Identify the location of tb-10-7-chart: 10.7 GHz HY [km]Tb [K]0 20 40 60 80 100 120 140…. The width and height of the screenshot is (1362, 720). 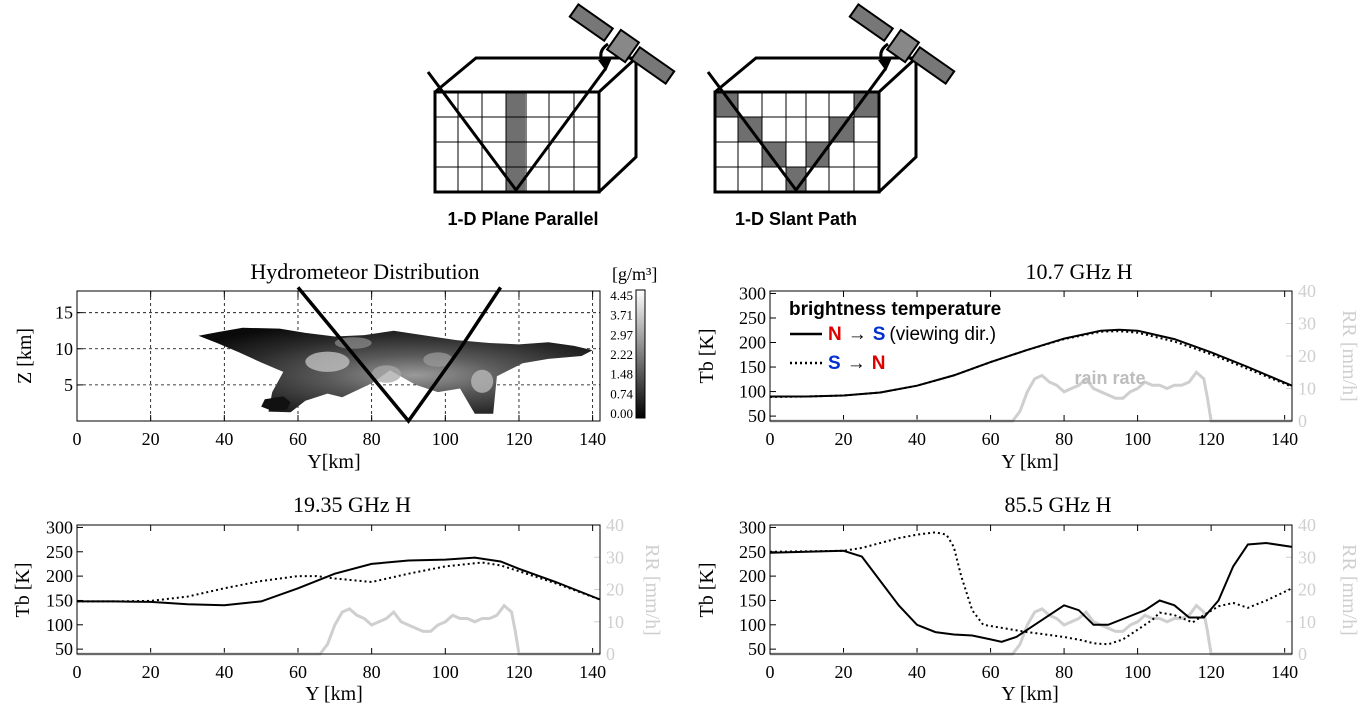
(1028, 366).